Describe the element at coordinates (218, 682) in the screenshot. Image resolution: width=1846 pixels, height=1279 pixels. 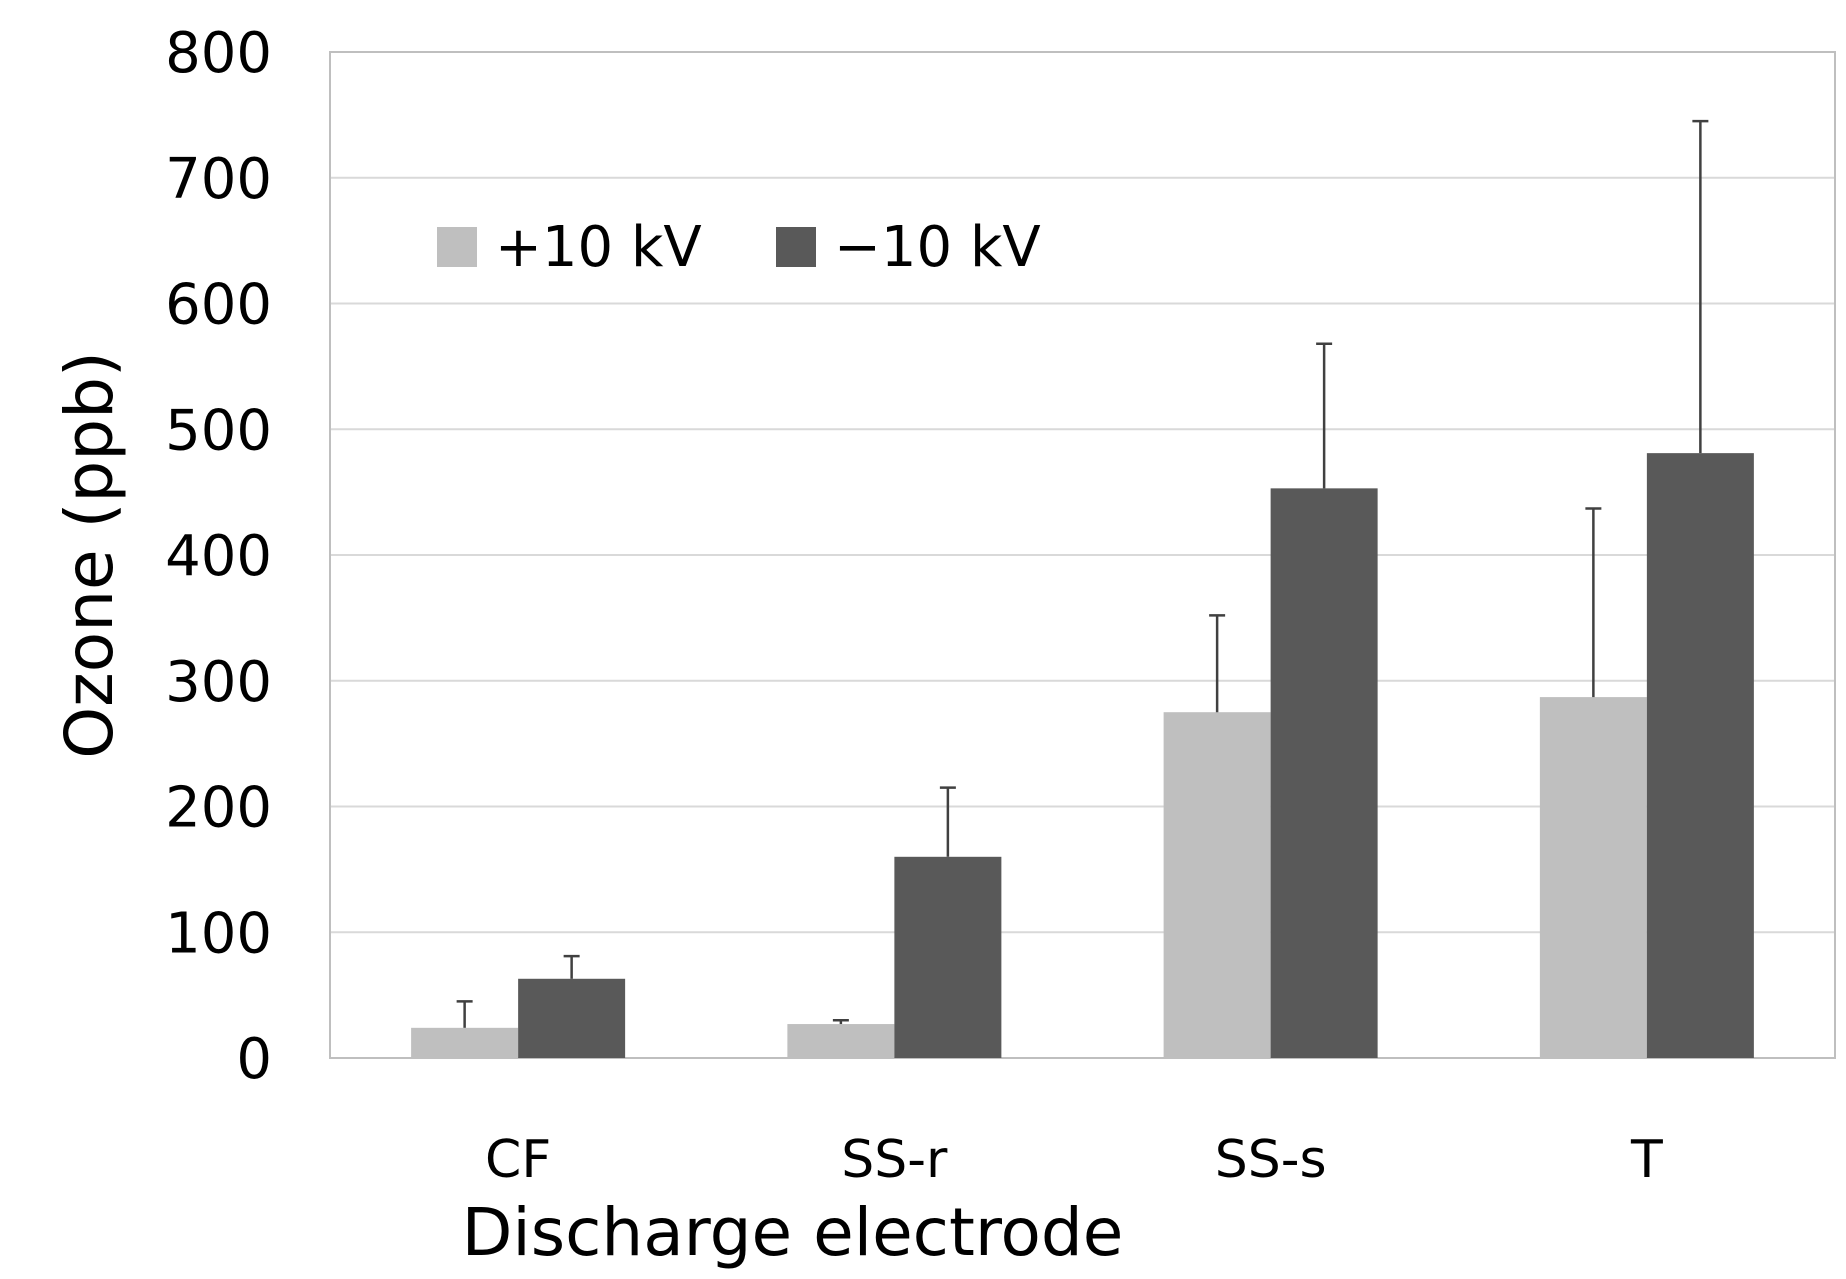
I see `y-tick-label: 300` at that location.